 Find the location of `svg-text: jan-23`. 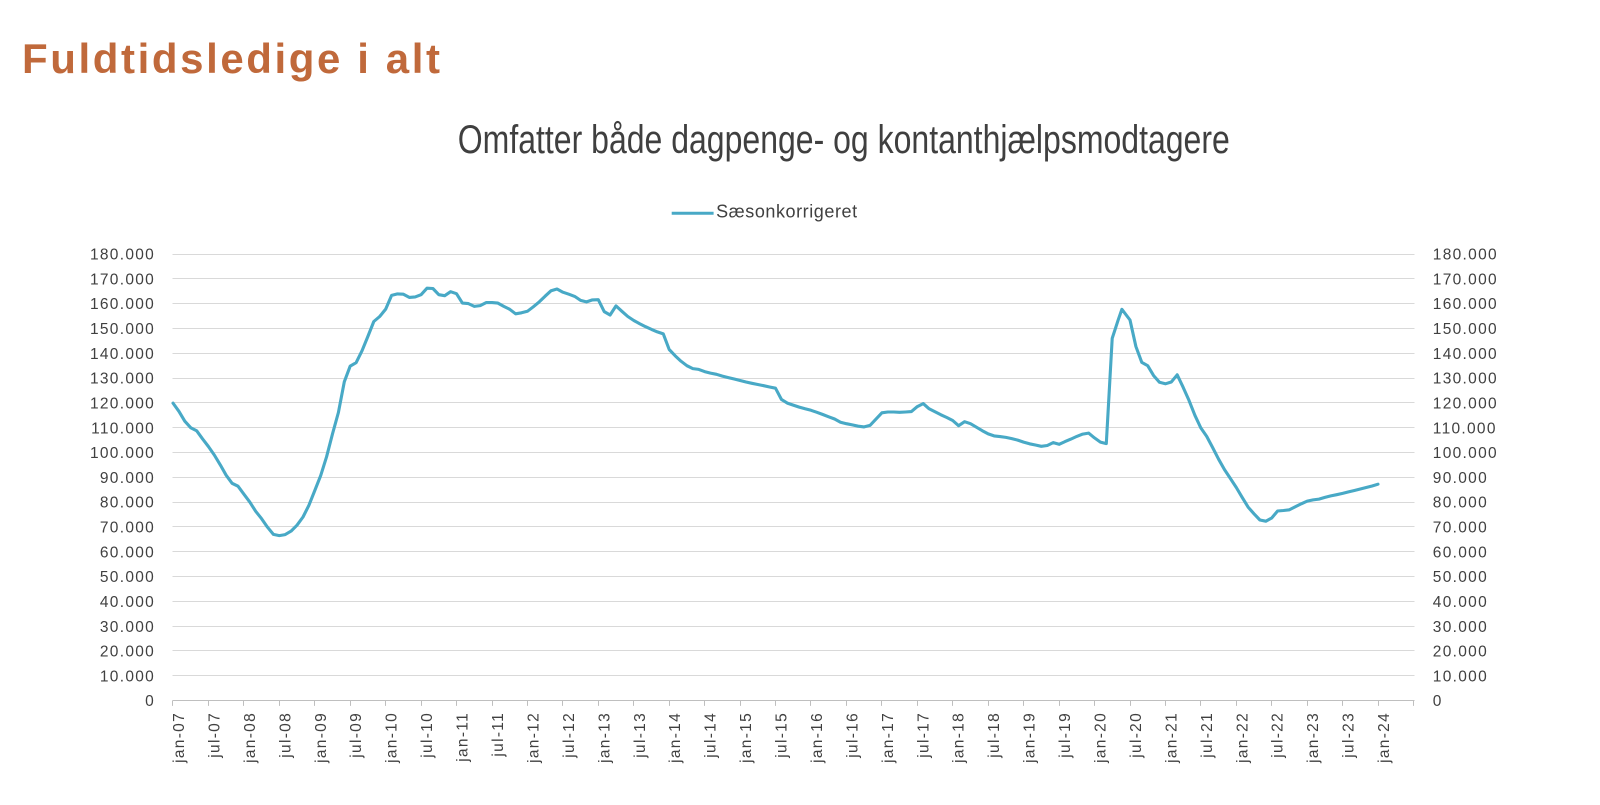

svg-text: jan-23 is located at coordinates (1313, 738).